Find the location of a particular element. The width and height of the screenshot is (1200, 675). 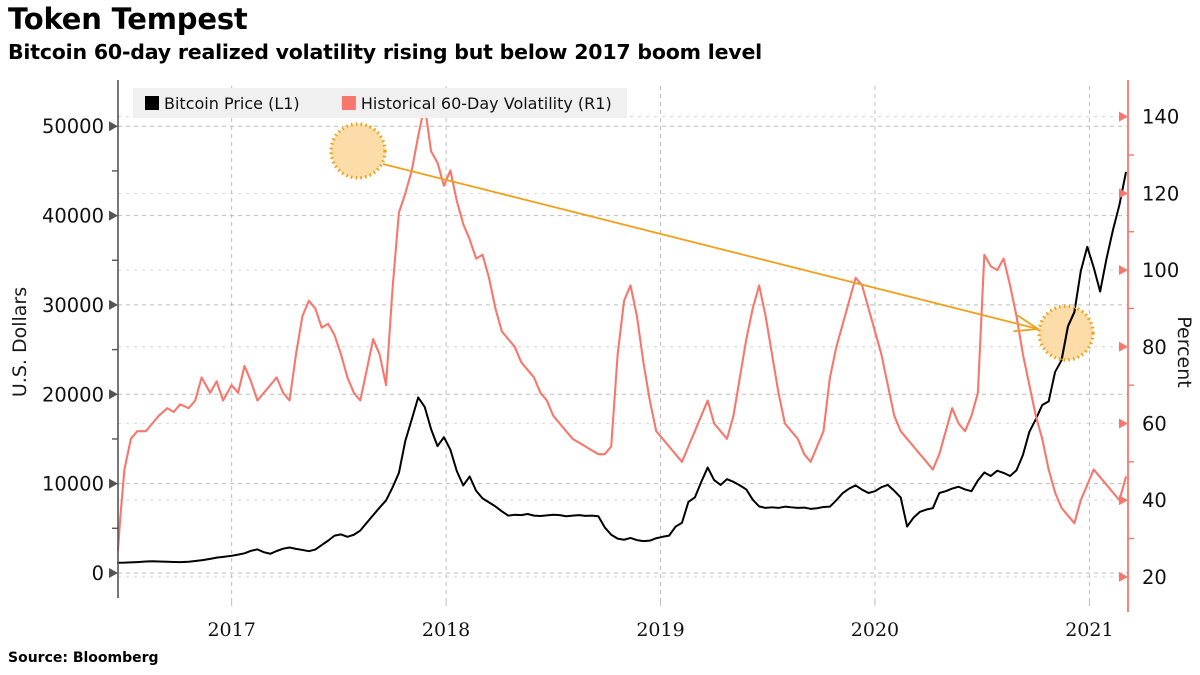

legend-background is located at coordinates (380, 103).